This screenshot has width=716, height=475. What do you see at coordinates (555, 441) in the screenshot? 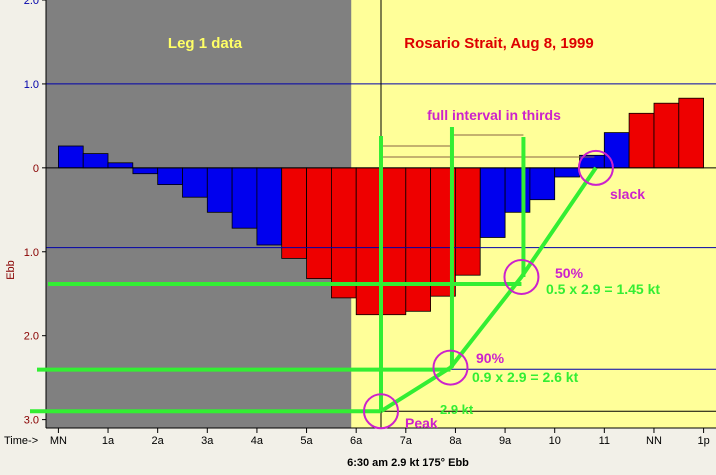
I see `x-tick-label: 10` at bounding box center [555, 441].